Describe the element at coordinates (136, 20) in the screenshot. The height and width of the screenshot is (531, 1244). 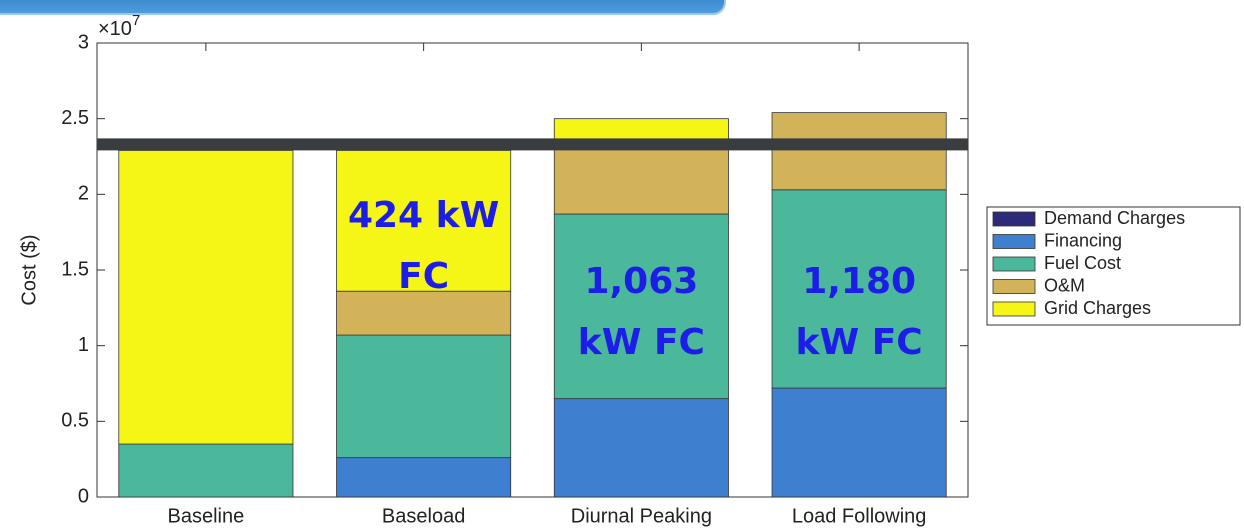
I see `y-multiplier-exponent: 7` at that location.